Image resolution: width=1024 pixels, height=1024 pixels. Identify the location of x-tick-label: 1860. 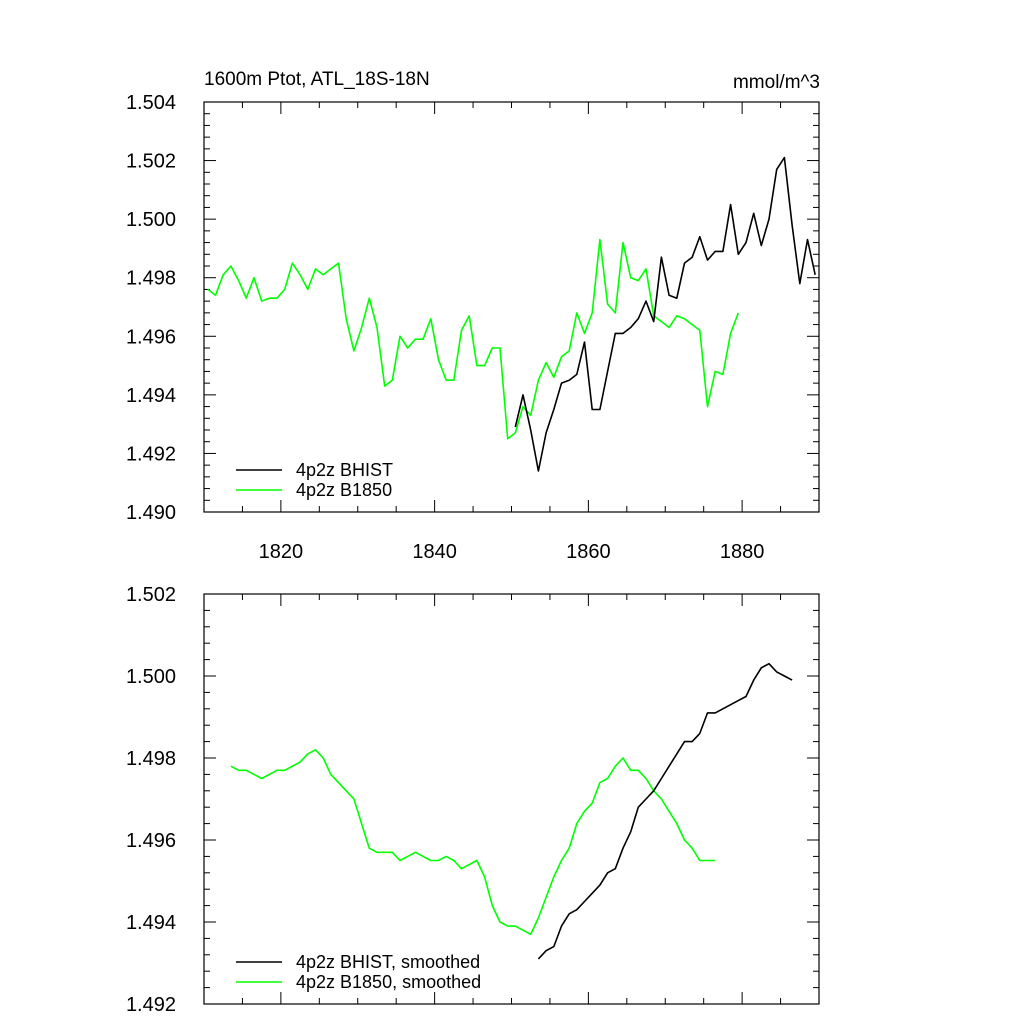
(588, 552).